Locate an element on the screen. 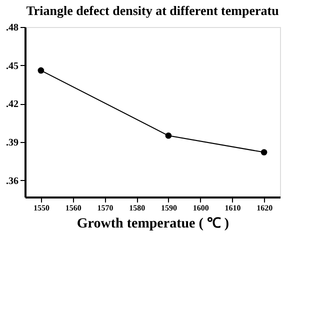 The image size is (320, 320). x-tick-label: 1580 is located at coordinates (137, 208).